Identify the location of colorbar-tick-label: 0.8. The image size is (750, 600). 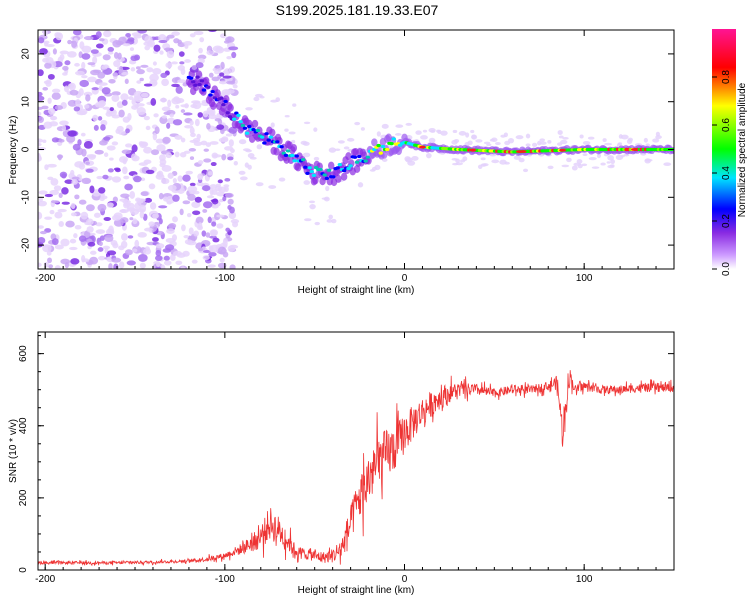
(726, 77).